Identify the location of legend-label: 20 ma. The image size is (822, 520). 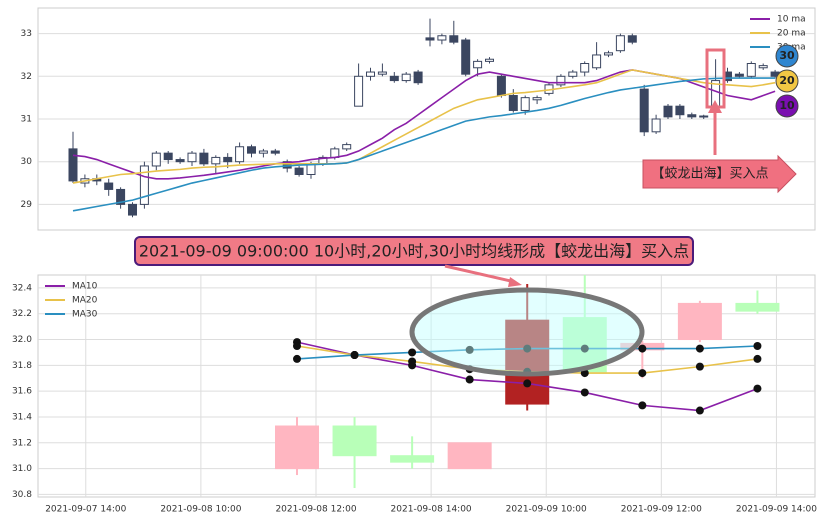
(791, 34).